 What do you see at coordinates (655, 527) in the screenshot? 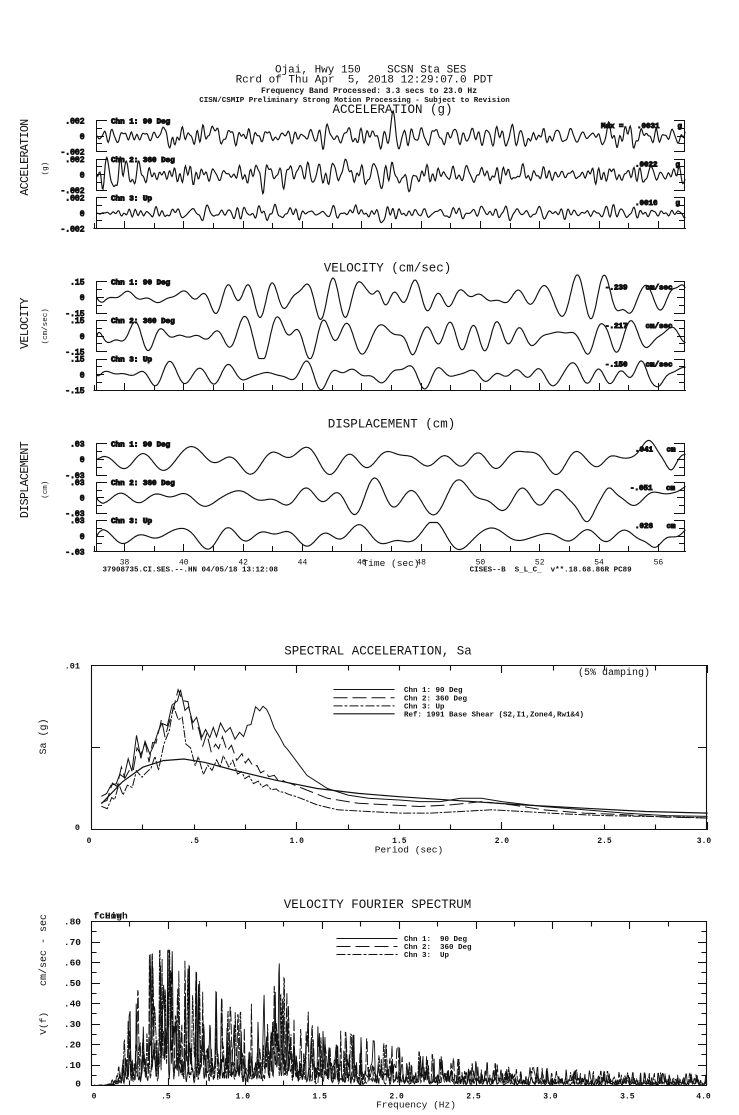
I see `svg-text: .026 cm` at bounding box center [655, 527].